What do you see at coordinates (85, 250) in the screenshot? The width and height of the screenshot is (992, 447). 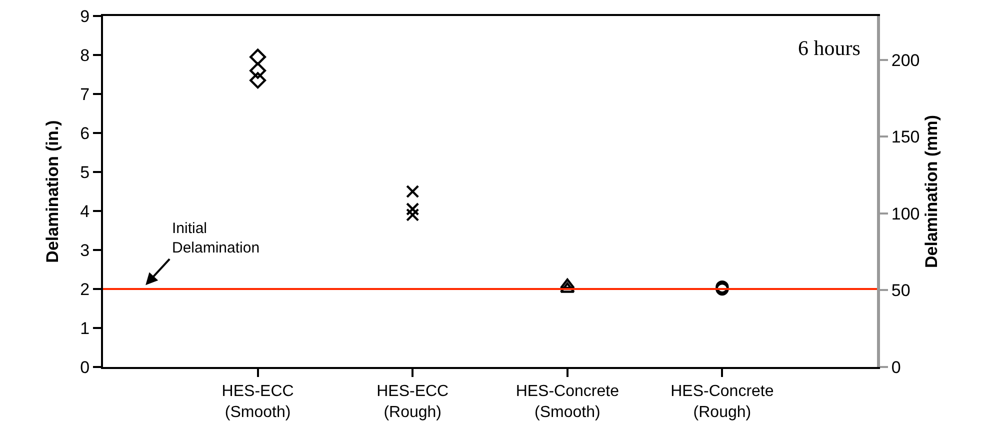 I see `y-tick-label: 3` at bounding box center [85, 250].